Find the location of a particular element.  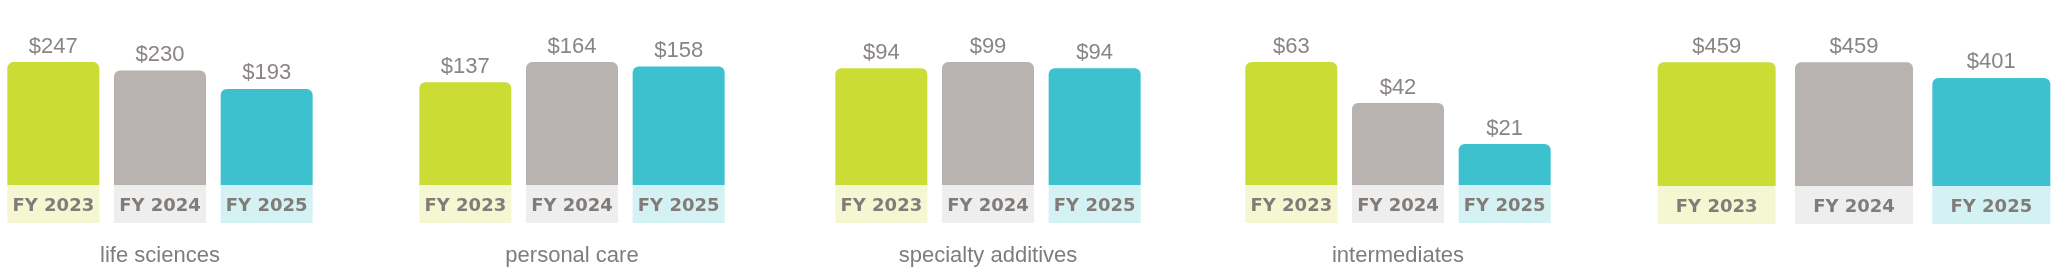

data-label: $158 is located at coordinates (679, 50).